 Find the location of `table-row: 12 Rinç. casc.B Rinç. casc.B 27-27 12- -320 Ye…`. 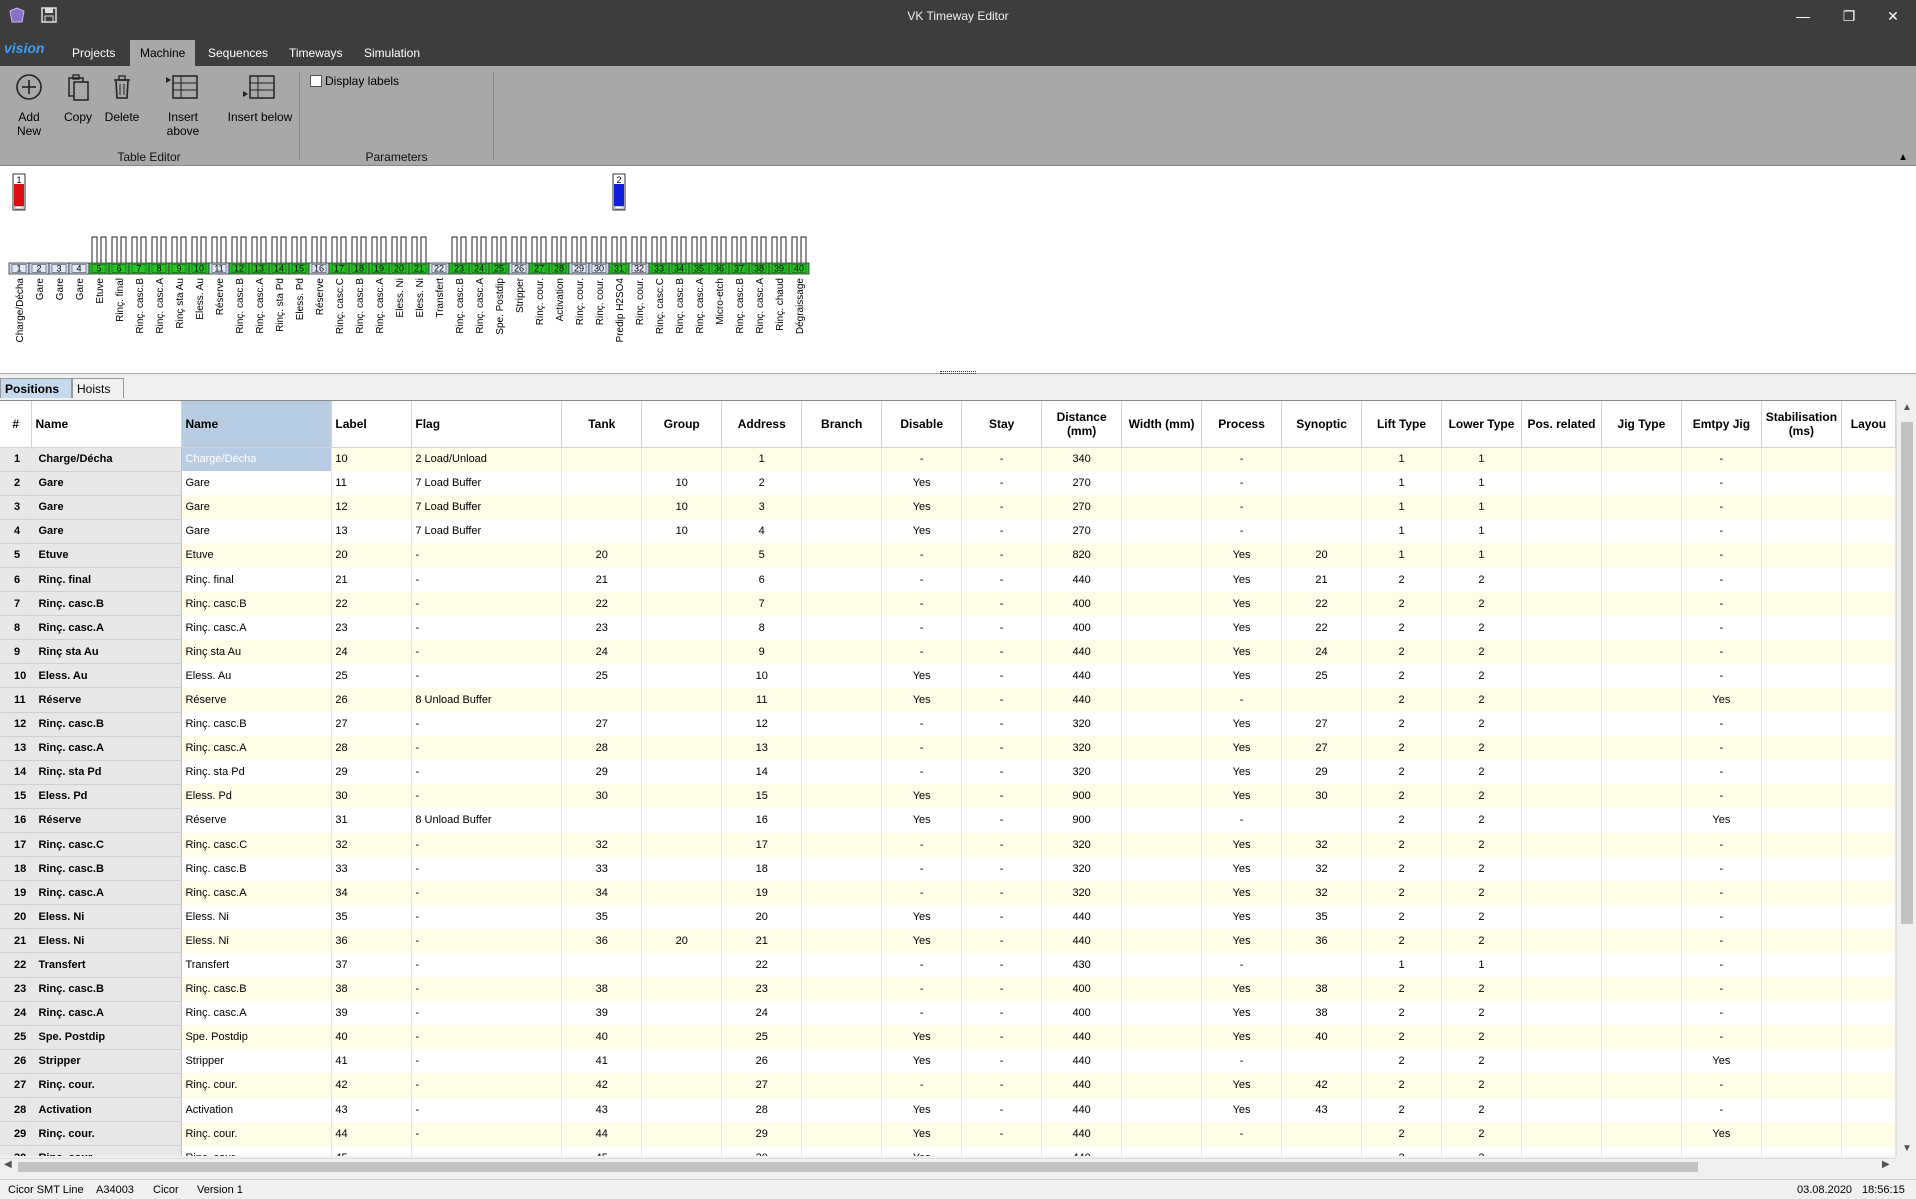

table-row: 12 Rinç. casc.B Rinç. casc.B 27-27 12- -320 Ye… is located at coordinates (948, 724).